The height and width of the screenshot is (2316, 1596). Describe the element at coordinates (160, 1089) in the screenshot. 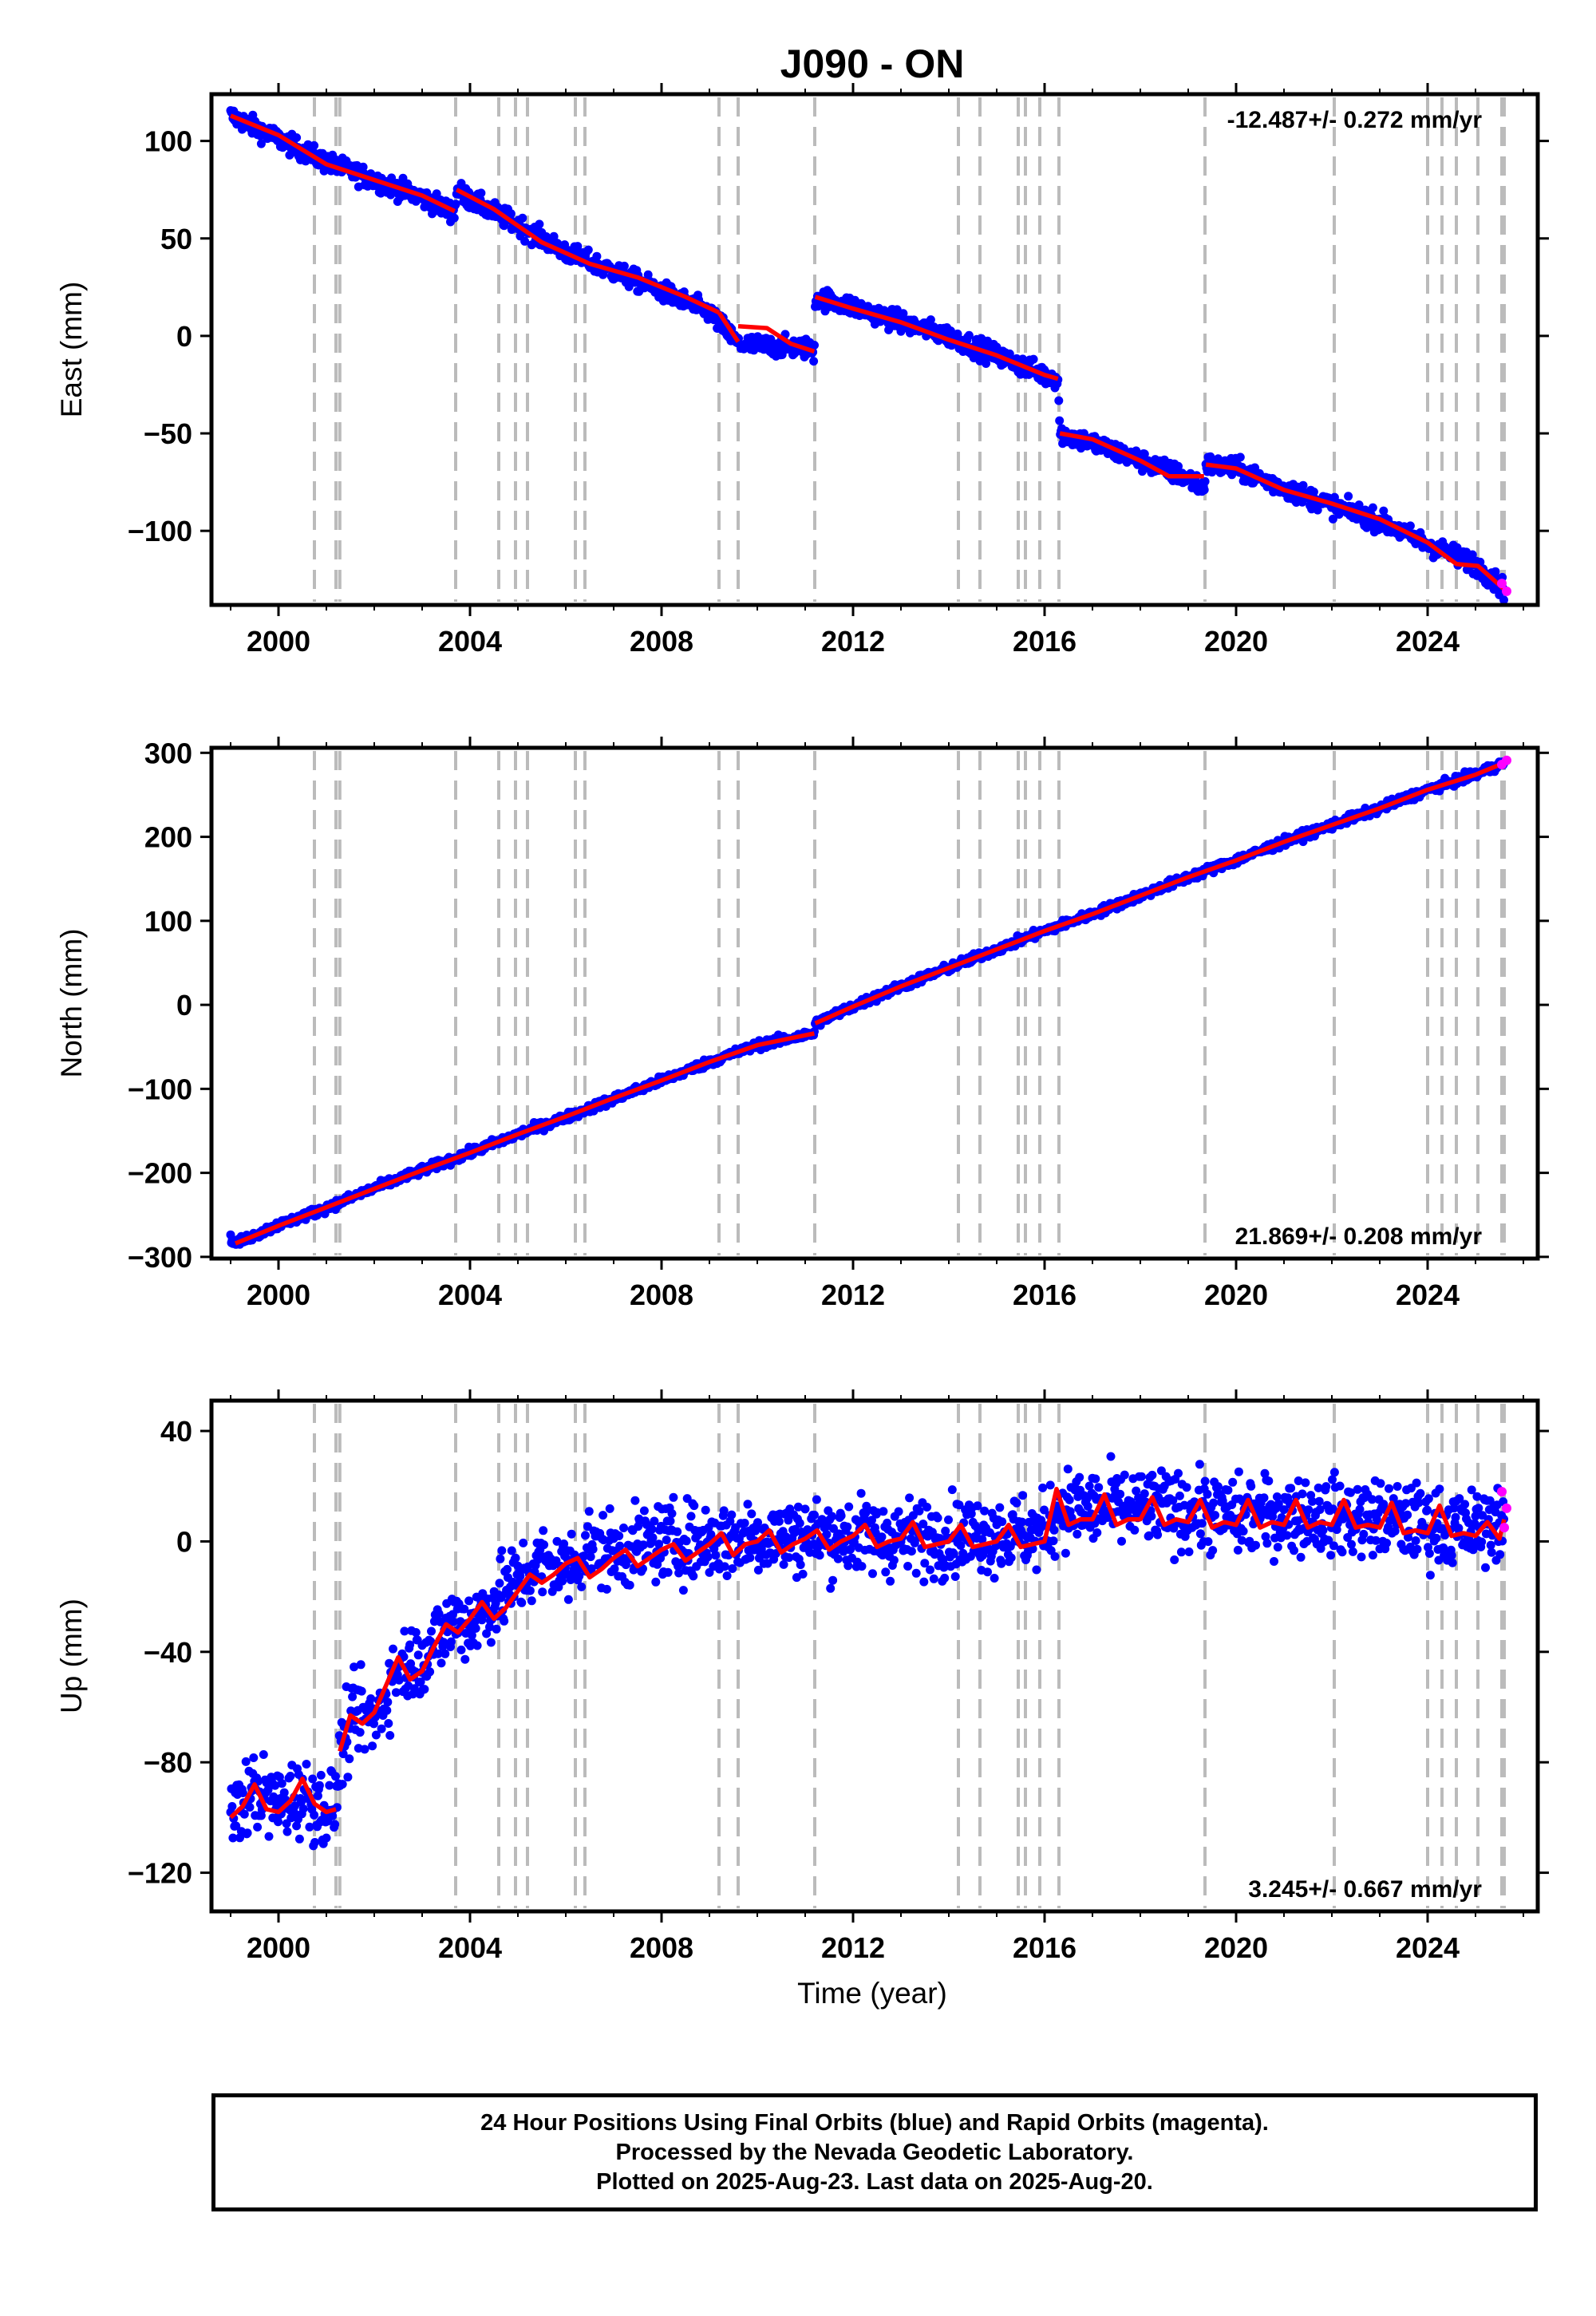

I see `y-tick-label: −100` at that location.